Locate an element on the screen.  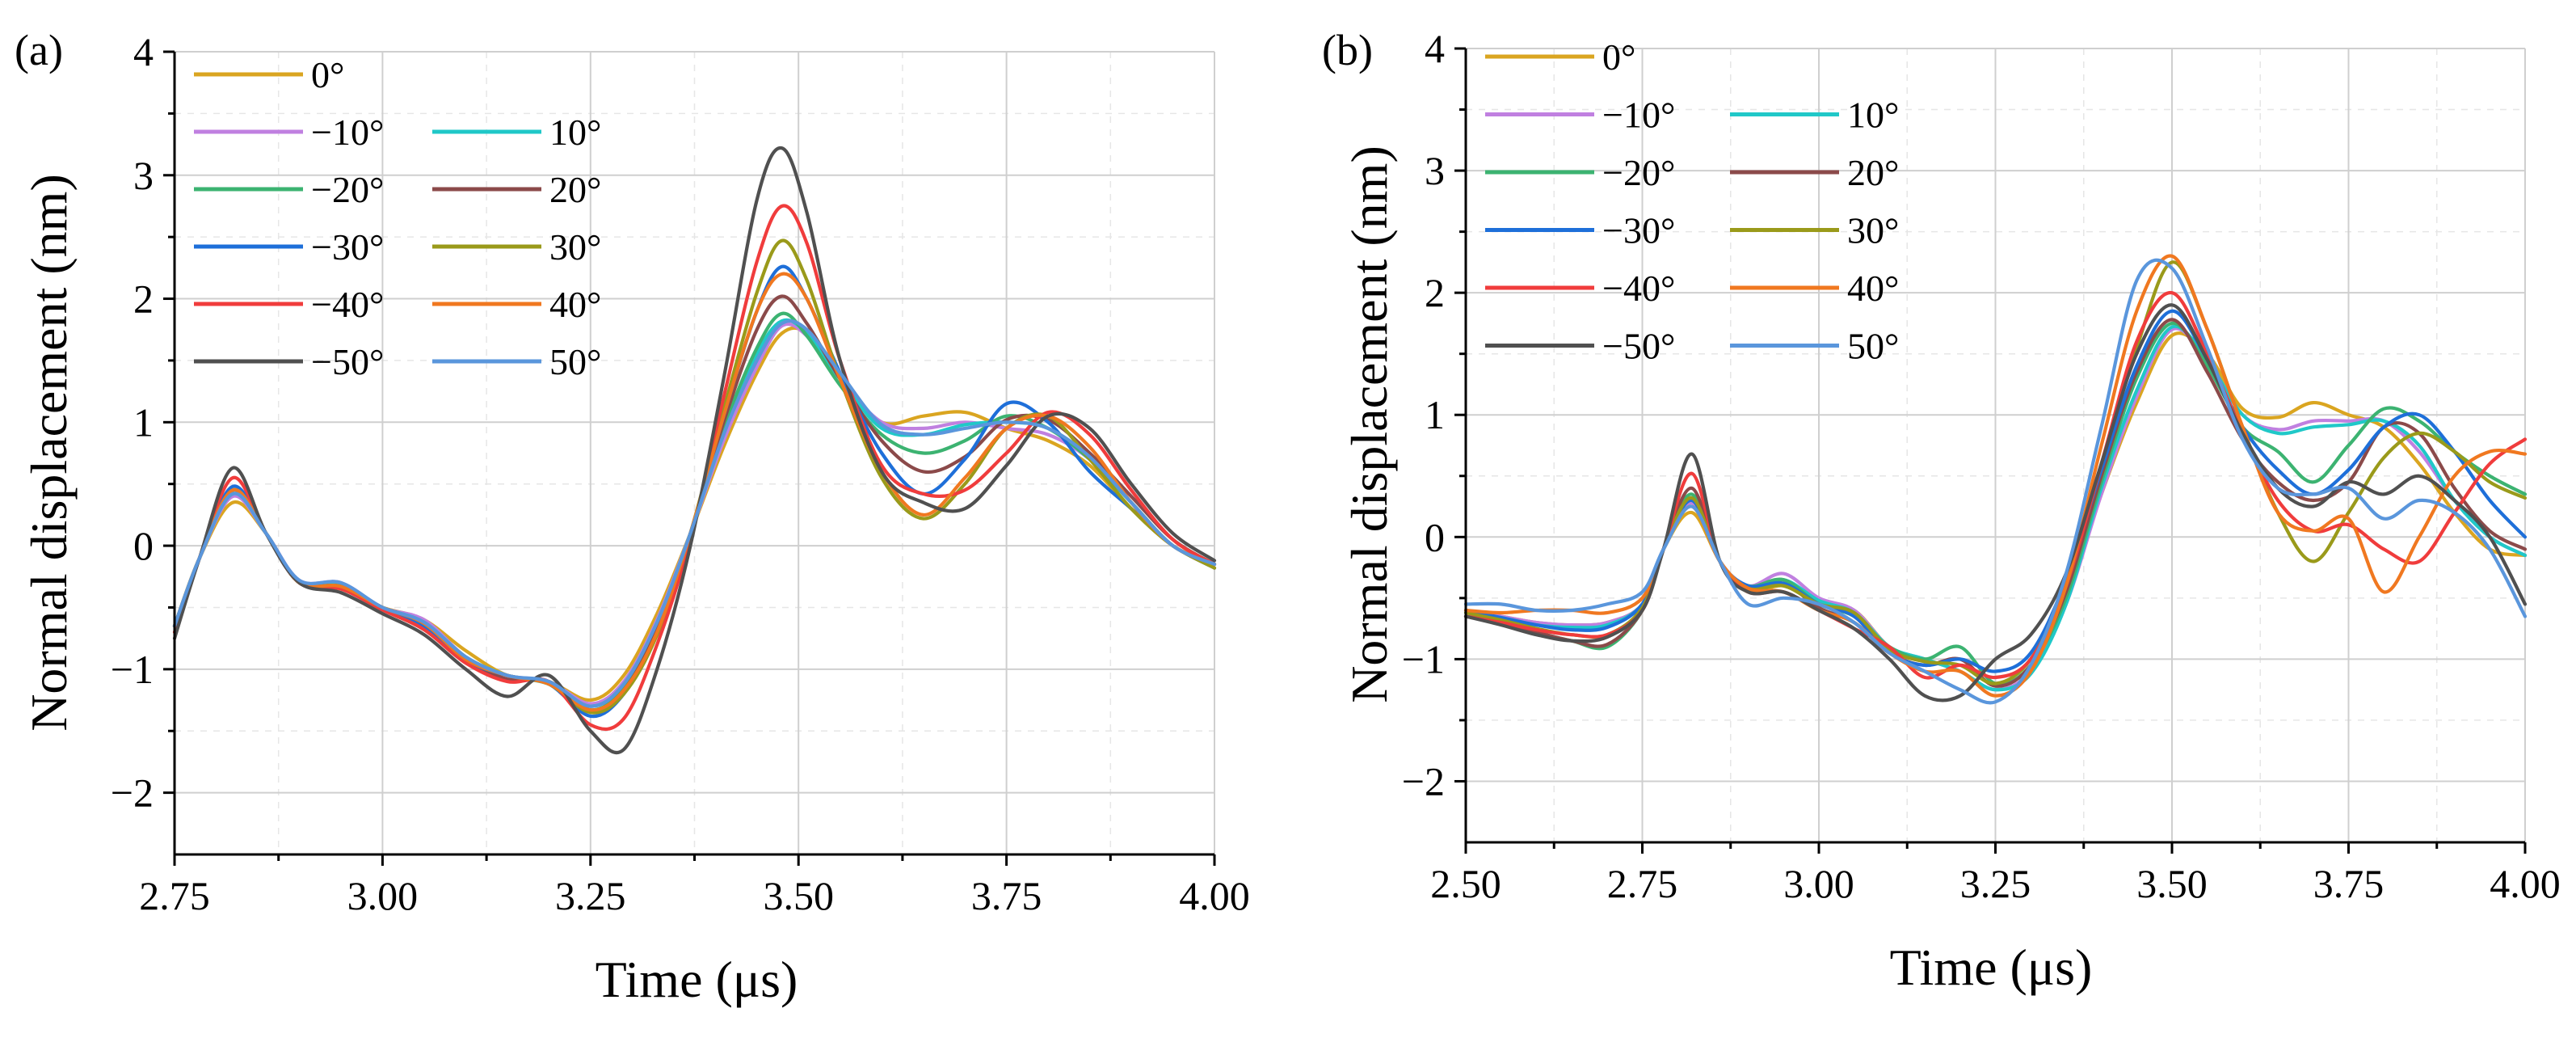
legend-label-a-p10: 10° is located at coordinates (575, 132).